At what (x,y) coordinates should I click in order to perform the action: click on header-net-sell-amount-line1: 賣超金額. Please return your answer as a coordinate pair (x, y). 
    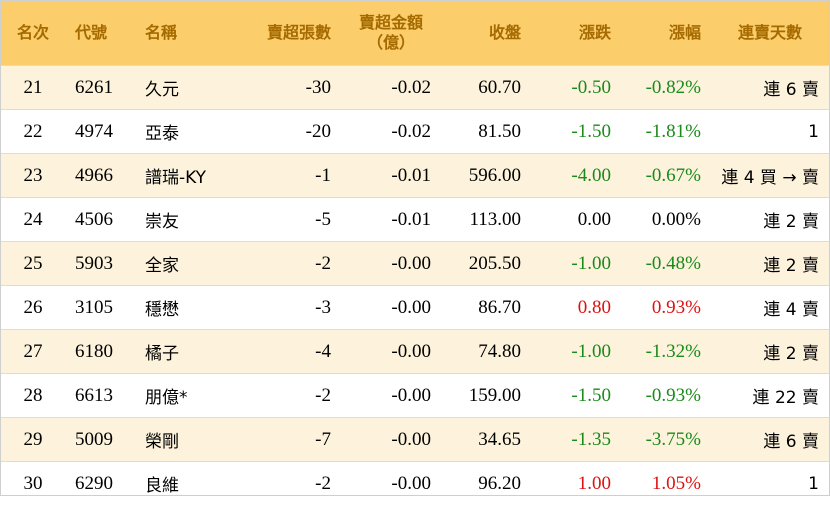
    Looking at the image, I should click on (391, 23).